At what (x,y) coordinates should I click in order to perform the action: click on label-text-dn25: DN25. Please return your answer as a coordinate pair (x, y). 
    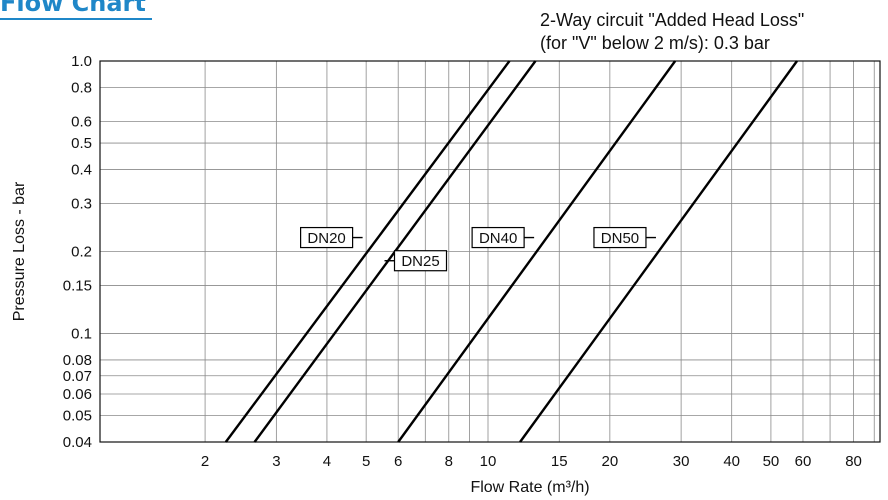
    Looking at the image, I should click on (420, 261).